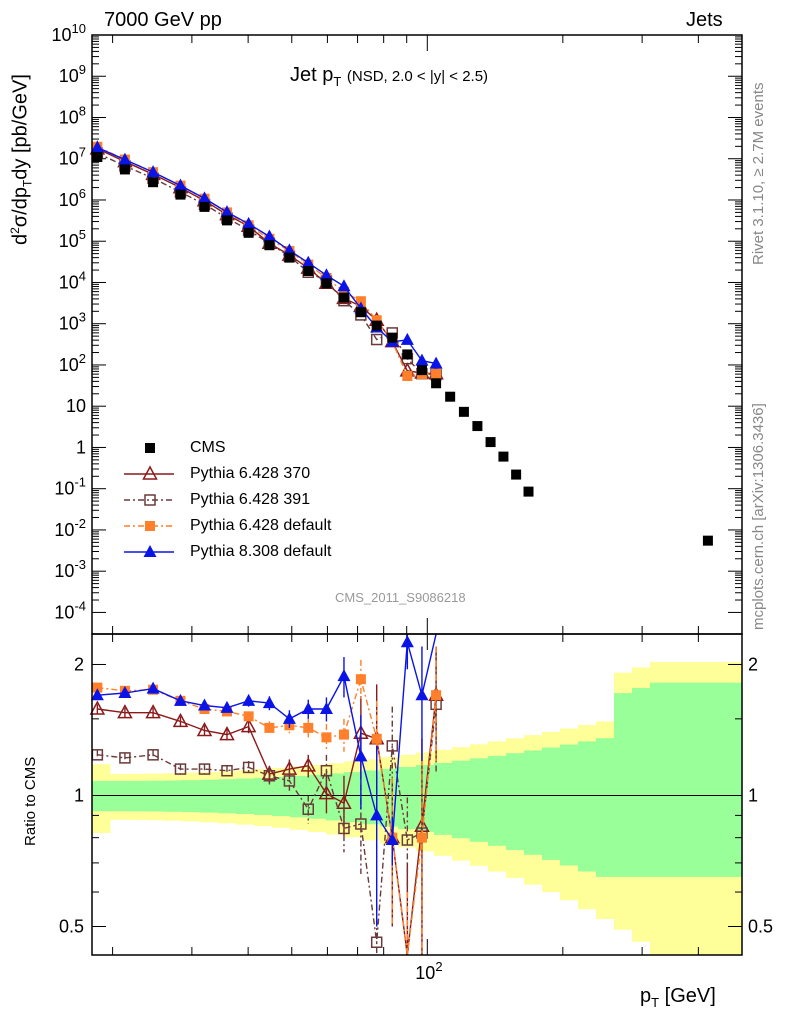 The image size is (786, 1024). What do you see at coordinates (312, 75) in the screenshot?
I see `title-main: Jet p` at bounding box center [312, 75].